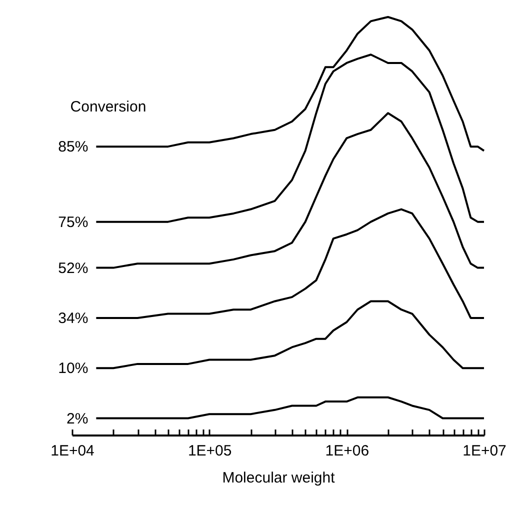 This screenshot has height=516, width=521. I want to click on x-tick-label: 1E+07, so click(484, 451).